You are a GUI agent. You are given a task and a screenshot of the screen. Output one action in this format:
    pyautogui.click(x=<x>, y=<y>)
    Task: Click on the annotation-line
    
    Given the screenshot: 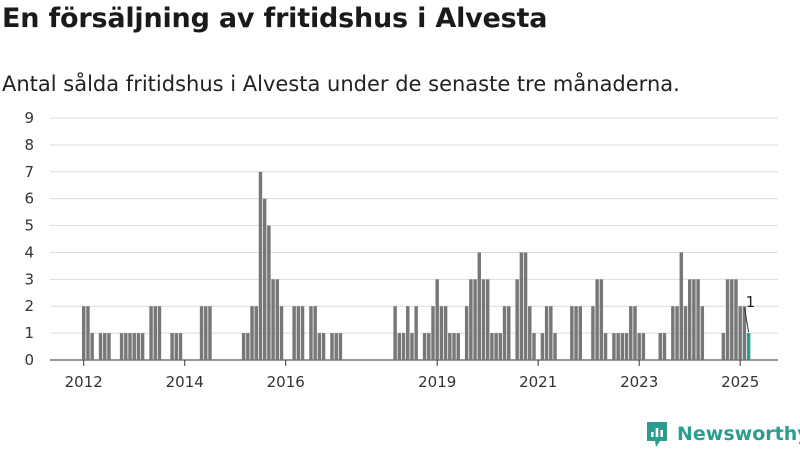 What is the action you would take?
    pyautogui.click(x=747, y=320)
    